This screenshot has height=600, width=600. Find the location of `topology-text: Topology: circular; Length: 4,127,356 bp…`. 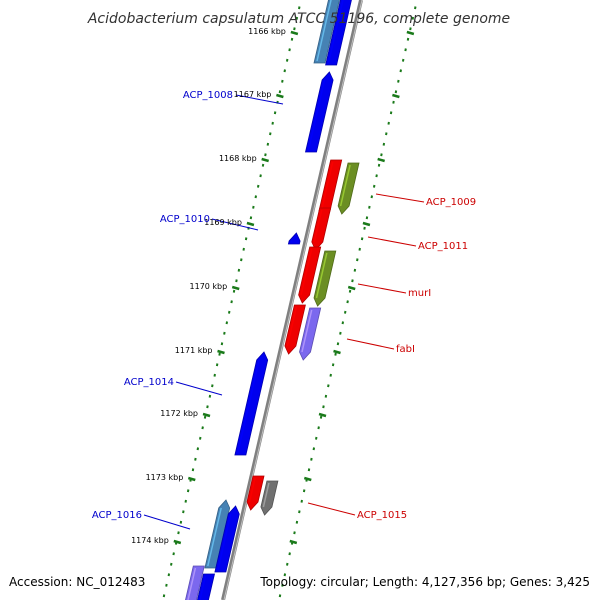

topology-text: Topology: circular; Length: 4,127,356 bp… is located at coordinates (424, 582).